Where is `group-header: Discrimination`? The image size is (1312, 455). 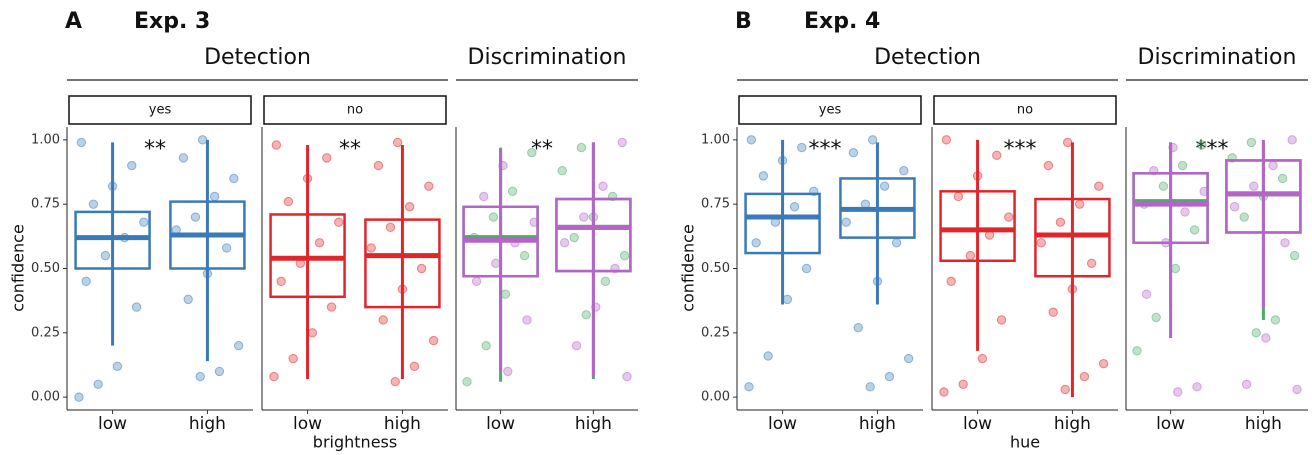 group-header: Discrimination is located at coordinates (1217, 57).